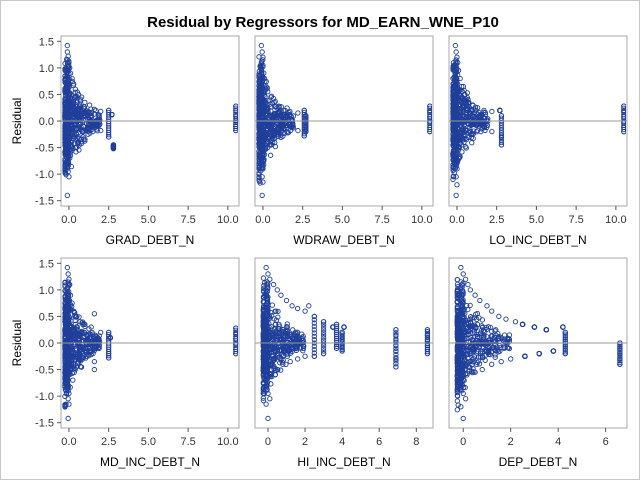 This screenshot has width=640, height=481. Describe the element at coordinates (44, 424) in the screenshot. I see `y-tick-label: -1.5` at that location.